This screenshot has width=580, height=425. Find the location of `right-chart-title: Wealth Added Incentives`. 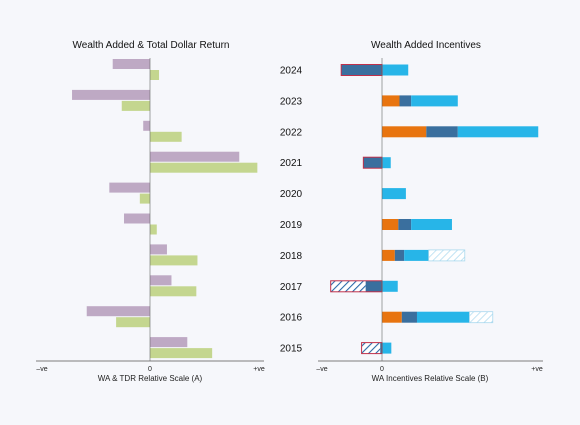

right-chart-title: Wealth Added Incentives is located at coordinates (426, 45).